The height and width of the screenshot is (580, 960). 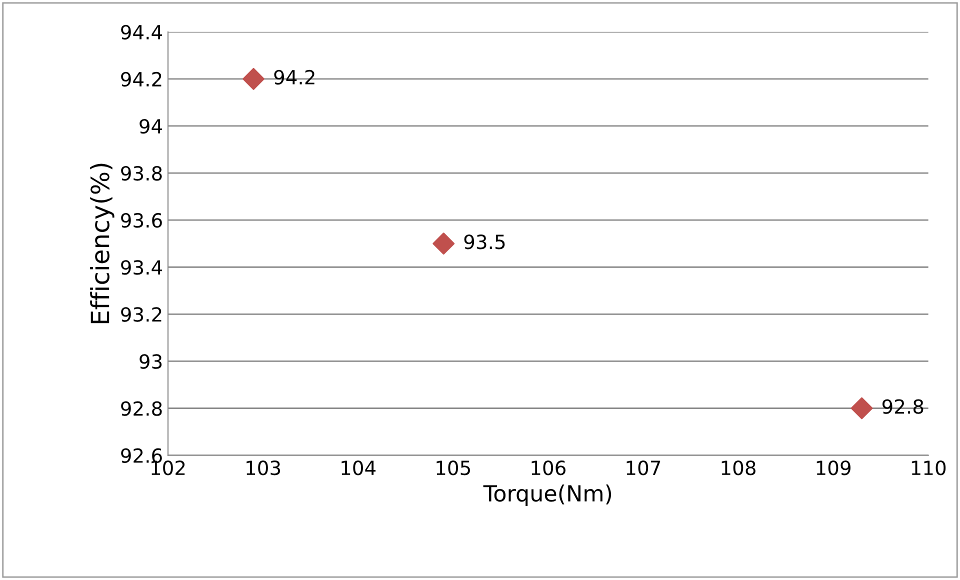 What do you see at coordinates (549, 468) in the screenshot?
I see `x-tick-label: 106` at bounding box center [549, 468].